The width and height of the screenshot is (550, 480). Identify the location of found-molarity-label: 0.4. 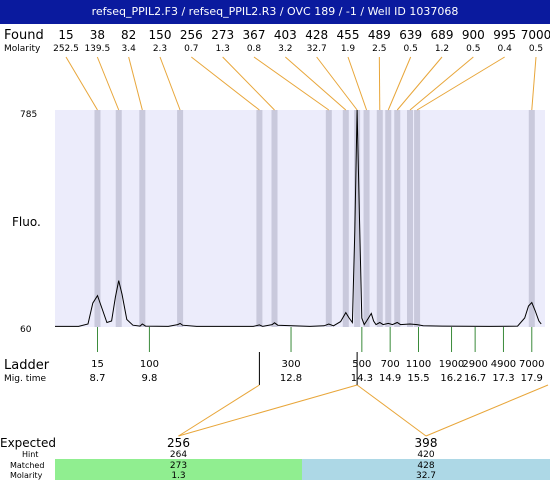
(505, 49).